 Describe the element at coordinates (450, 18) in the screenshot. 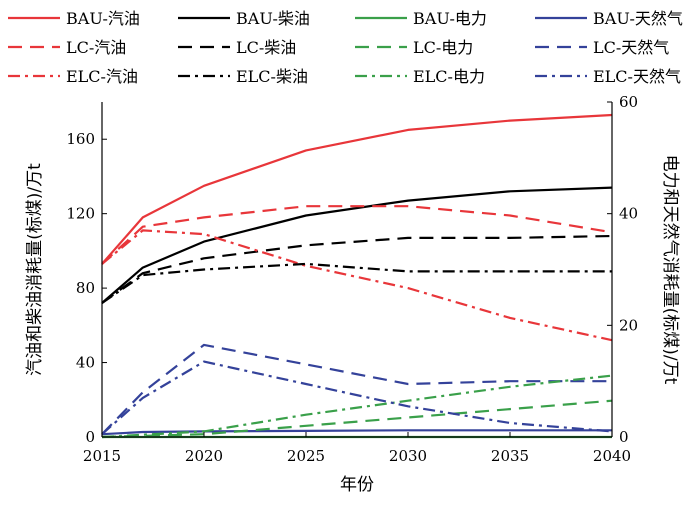

I see `legend-label-3: BAU-电力` at that location.